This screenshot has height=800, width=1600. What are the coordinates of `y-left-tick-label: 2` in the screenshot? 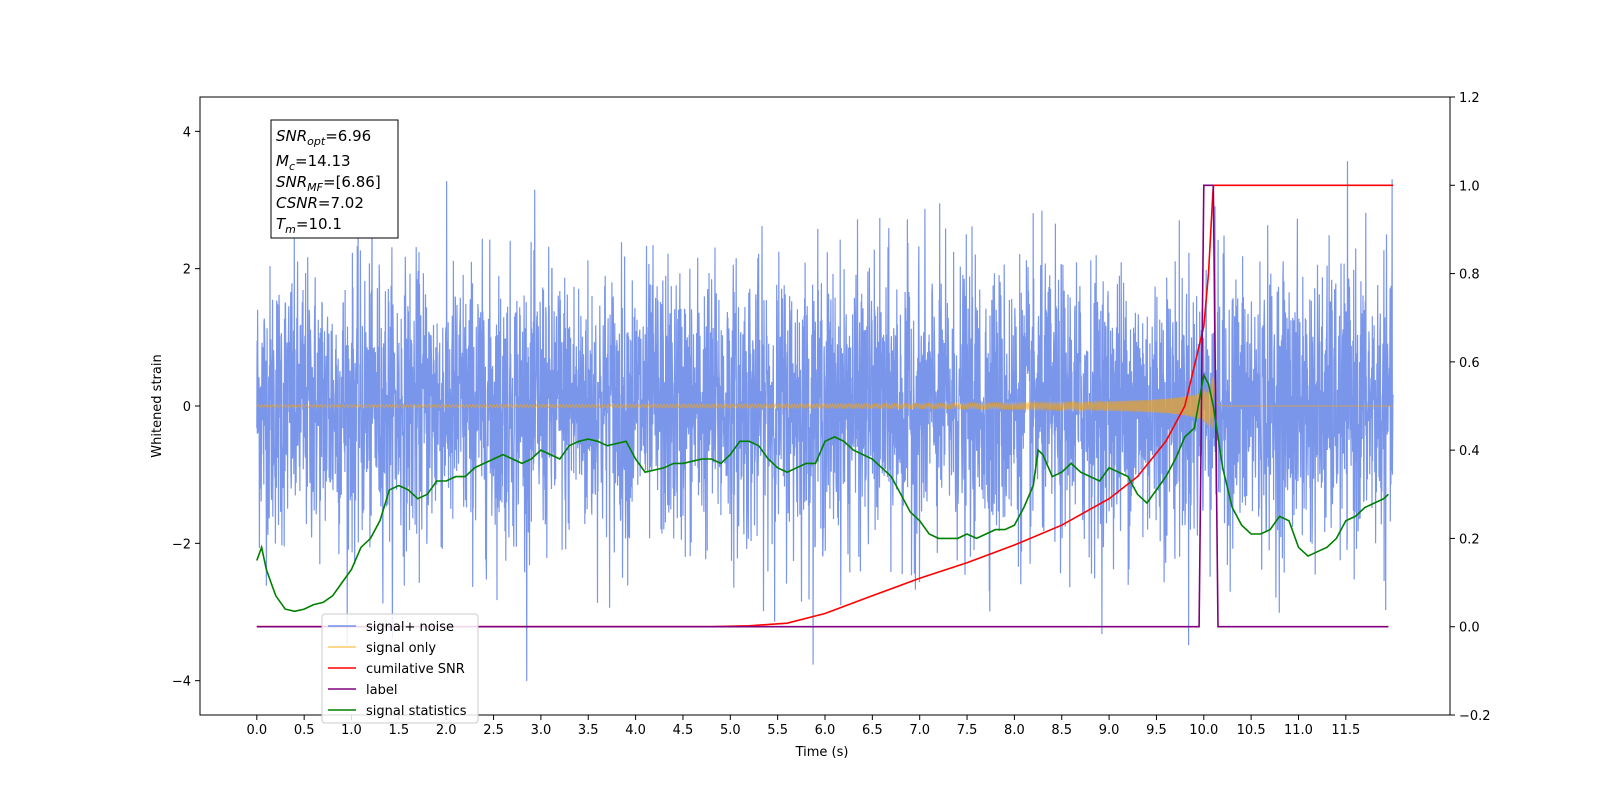 It's located at (187, 270).